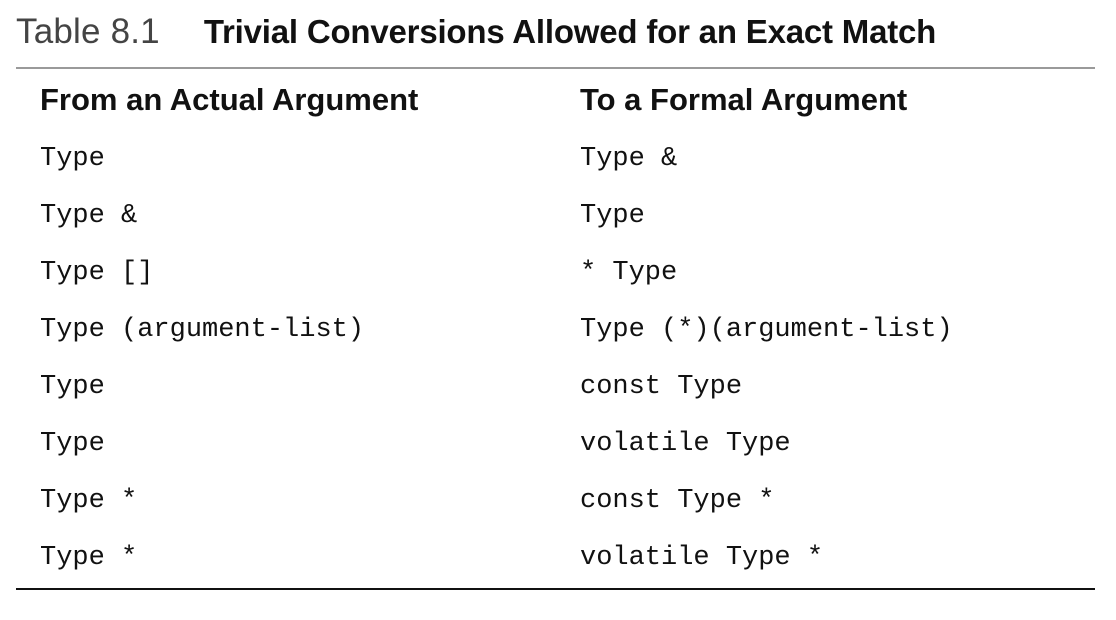 This screenshot has width=1116, height=620. What do you see at coordinates (744, 99) in the screenshot?
I see `column-header-to: To a Formal Argument` at bounding box center [744, 99].